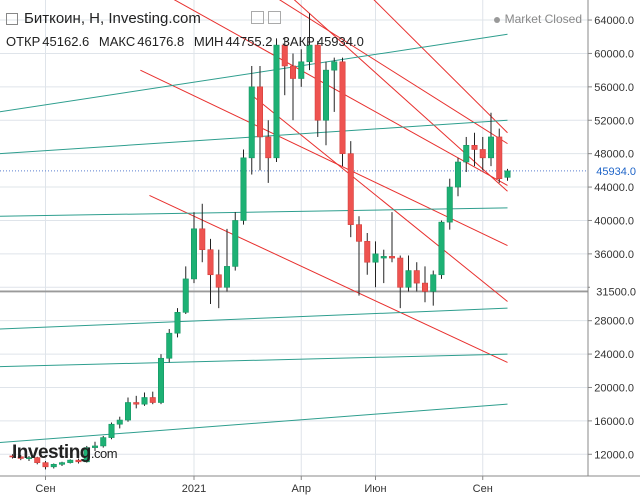  I want to click on y-tick-label: 40000.0, so click(614, 221).